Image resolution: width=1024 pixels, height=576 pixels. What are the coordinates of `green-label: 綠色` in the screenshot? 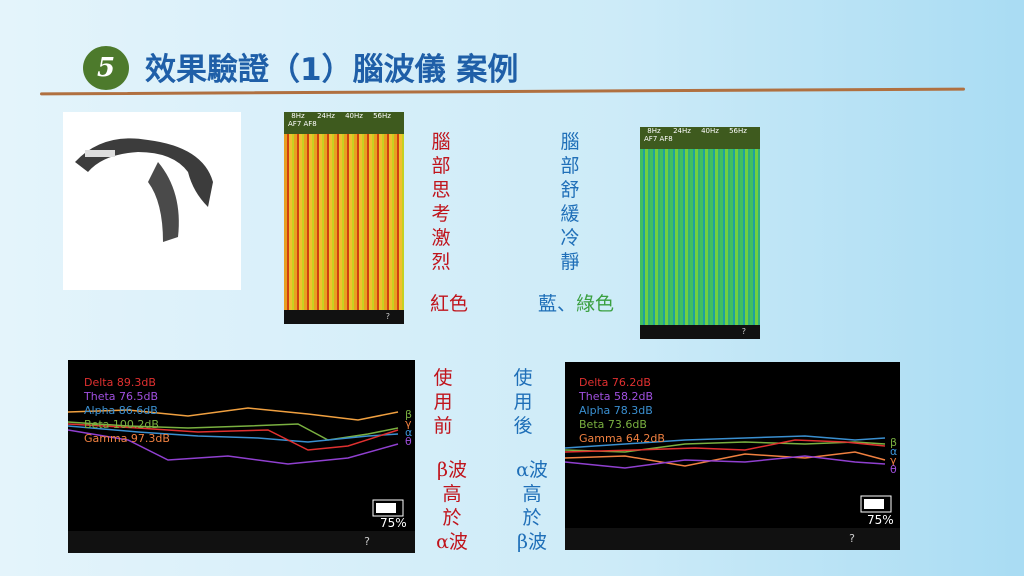 It's located at (595, 304).